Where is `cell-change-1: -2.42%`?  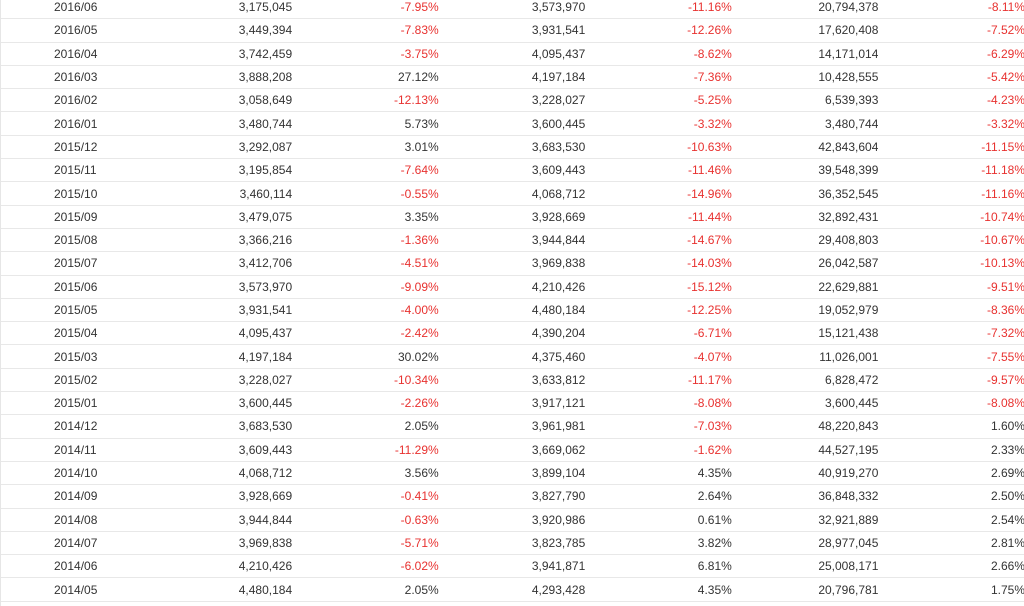 cell-change-1: -2.42% is located at coordinates (365, 333).